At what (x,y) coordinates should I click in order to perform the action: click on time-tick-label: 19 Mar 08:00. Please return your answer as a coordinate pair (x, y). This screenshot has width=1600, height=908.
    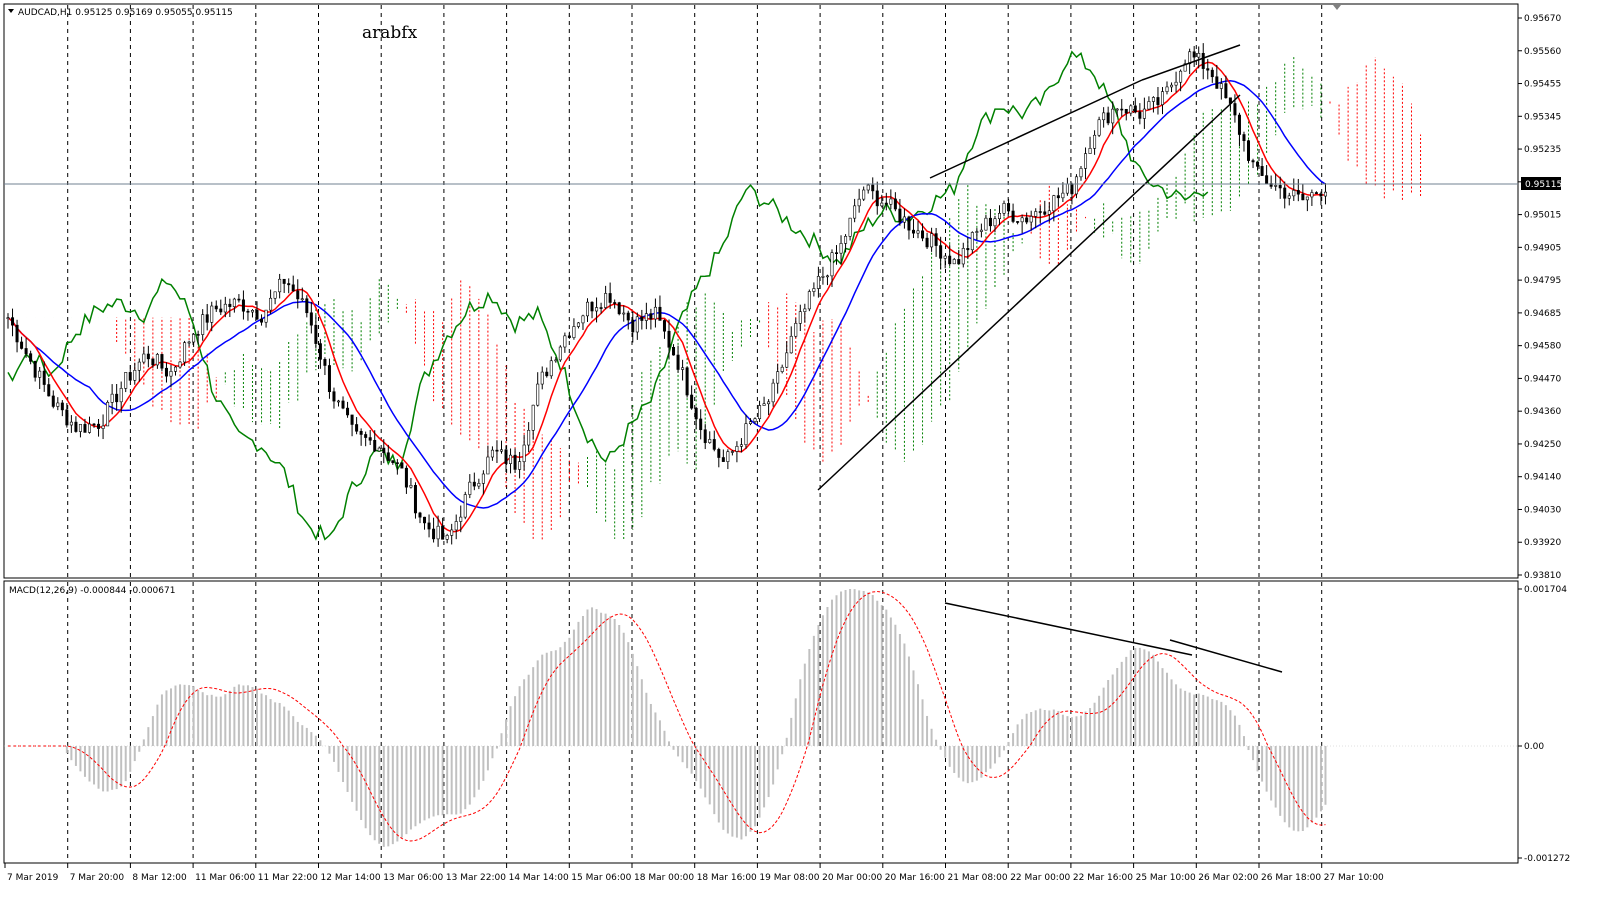
    Looking at the image, I should click on (789, 878).